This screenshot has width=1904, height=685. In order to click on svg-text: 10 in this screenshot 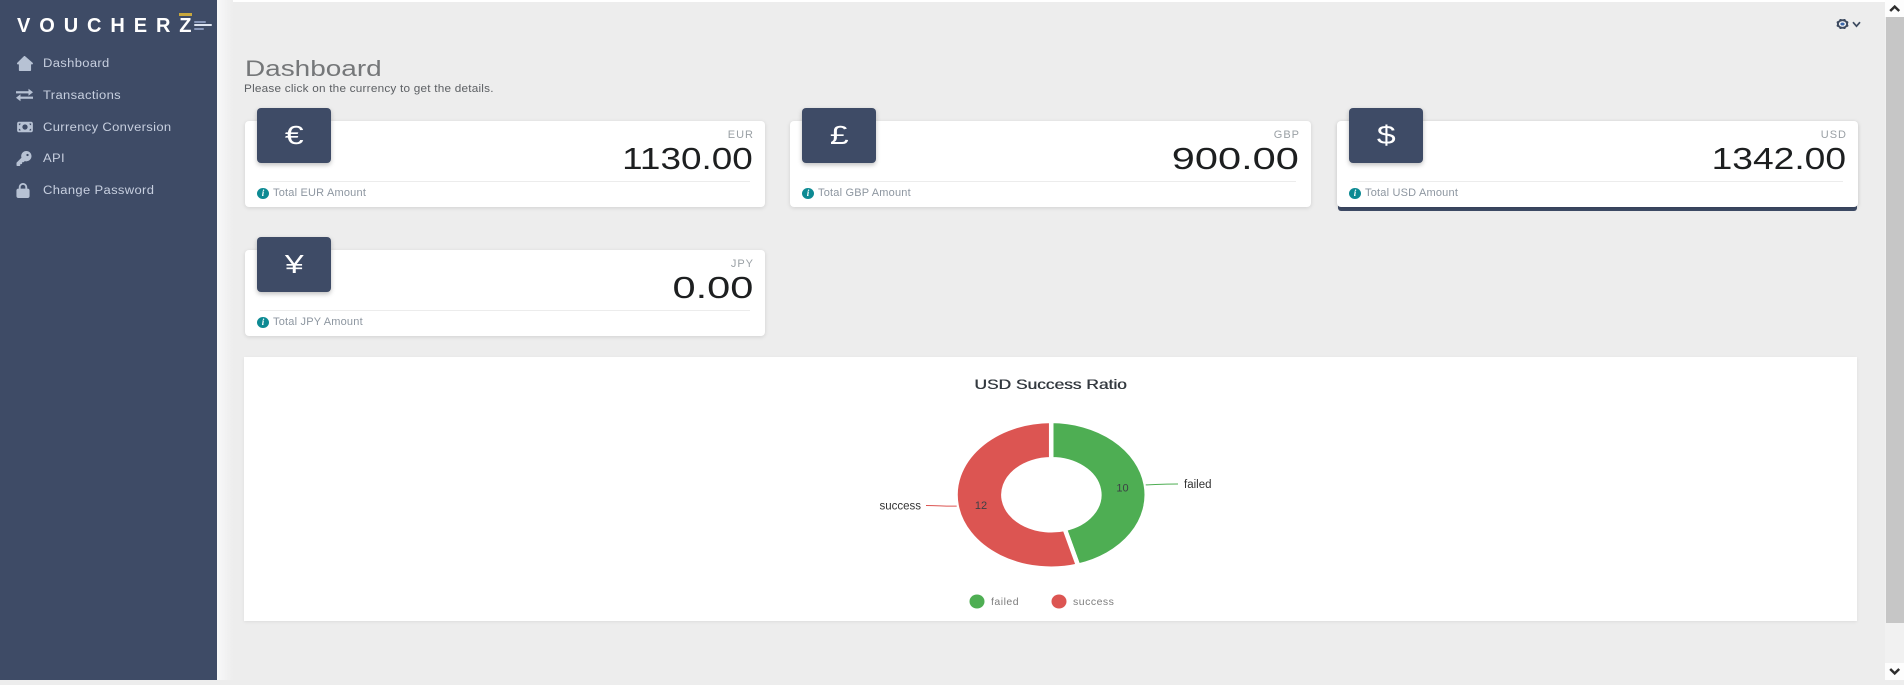, I will do `click(1122, 489)`.